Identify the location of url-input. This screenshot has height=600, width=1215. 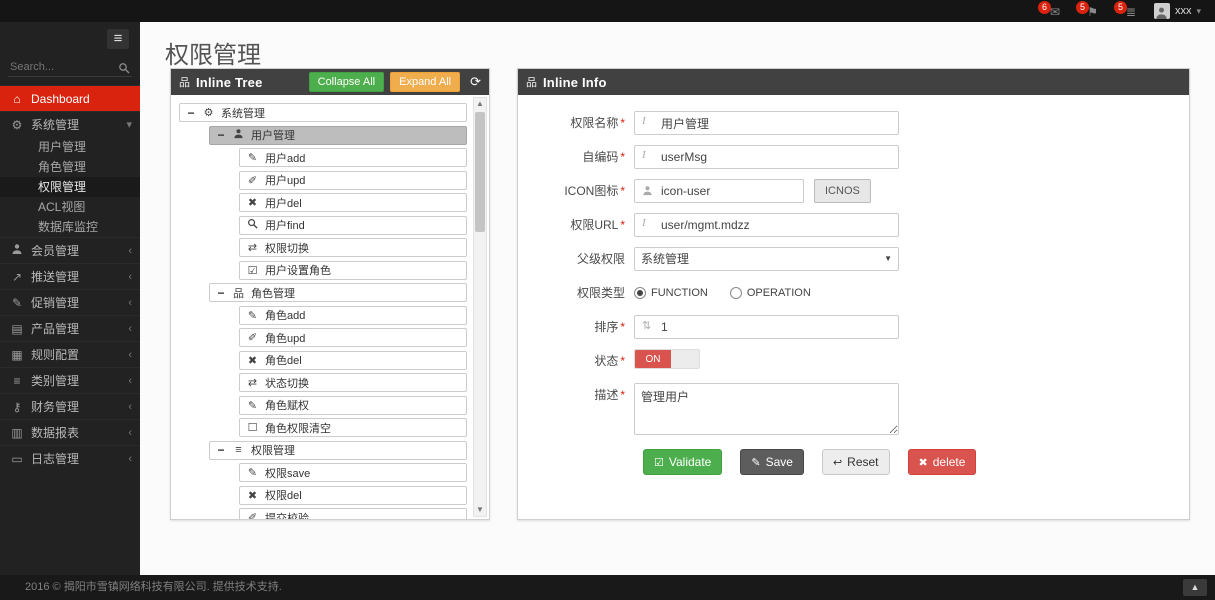
(766, 225).